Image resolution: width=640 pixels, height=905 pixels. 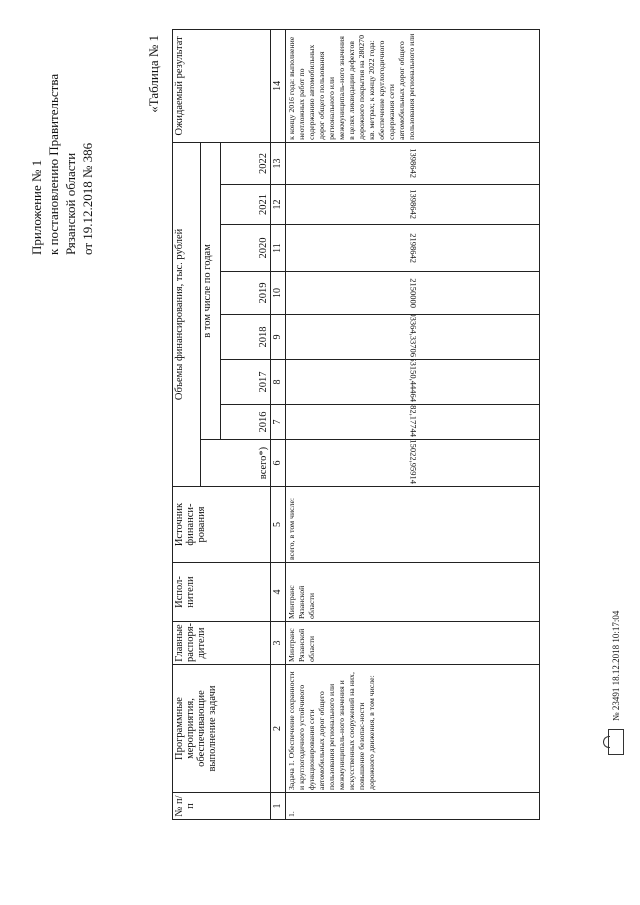 I want to click on column-number: 9, so click(x=278, y=337).